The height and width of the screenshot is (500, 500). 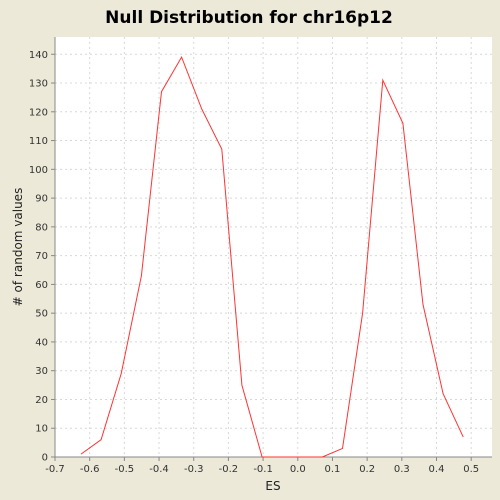 I want to click on x-tick-label: -0.5, so click(x=125, y=469).